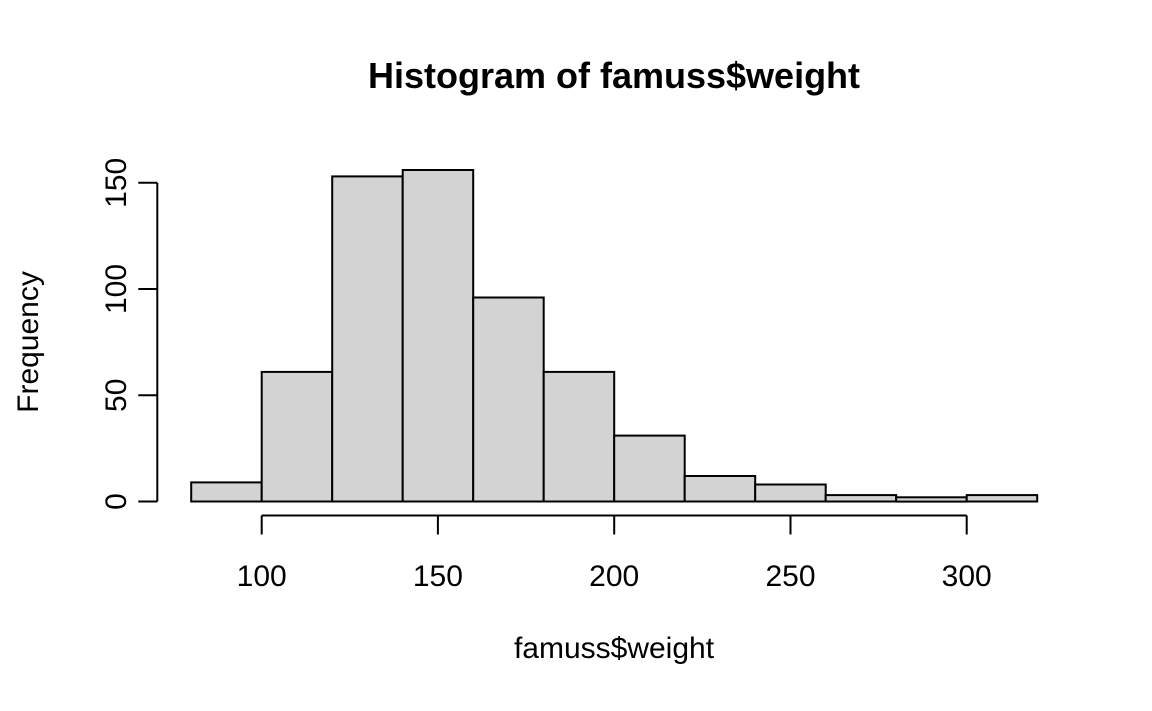 The width and height of the screenshot is (1152, 711). What do you see at coordinates (262, 576) in the screenshot?
I see `x-tick-label: 100` at bounding box center [262, 576].